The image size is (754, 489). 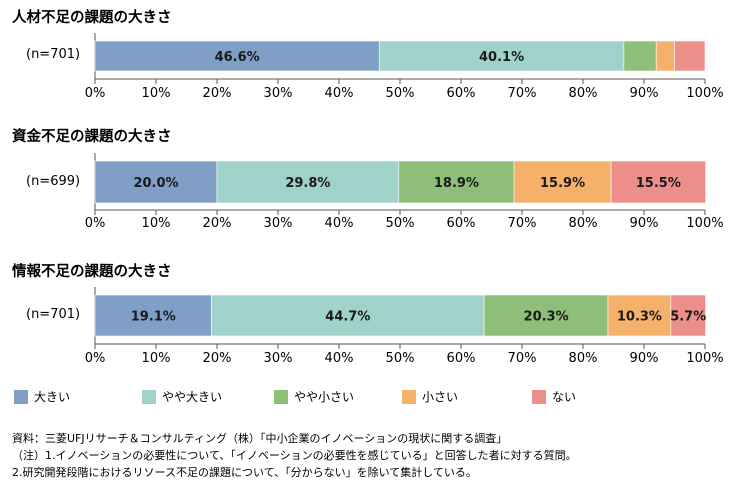 I want to click on data-label-talent: 46.6%, so click(x=237, y=57).